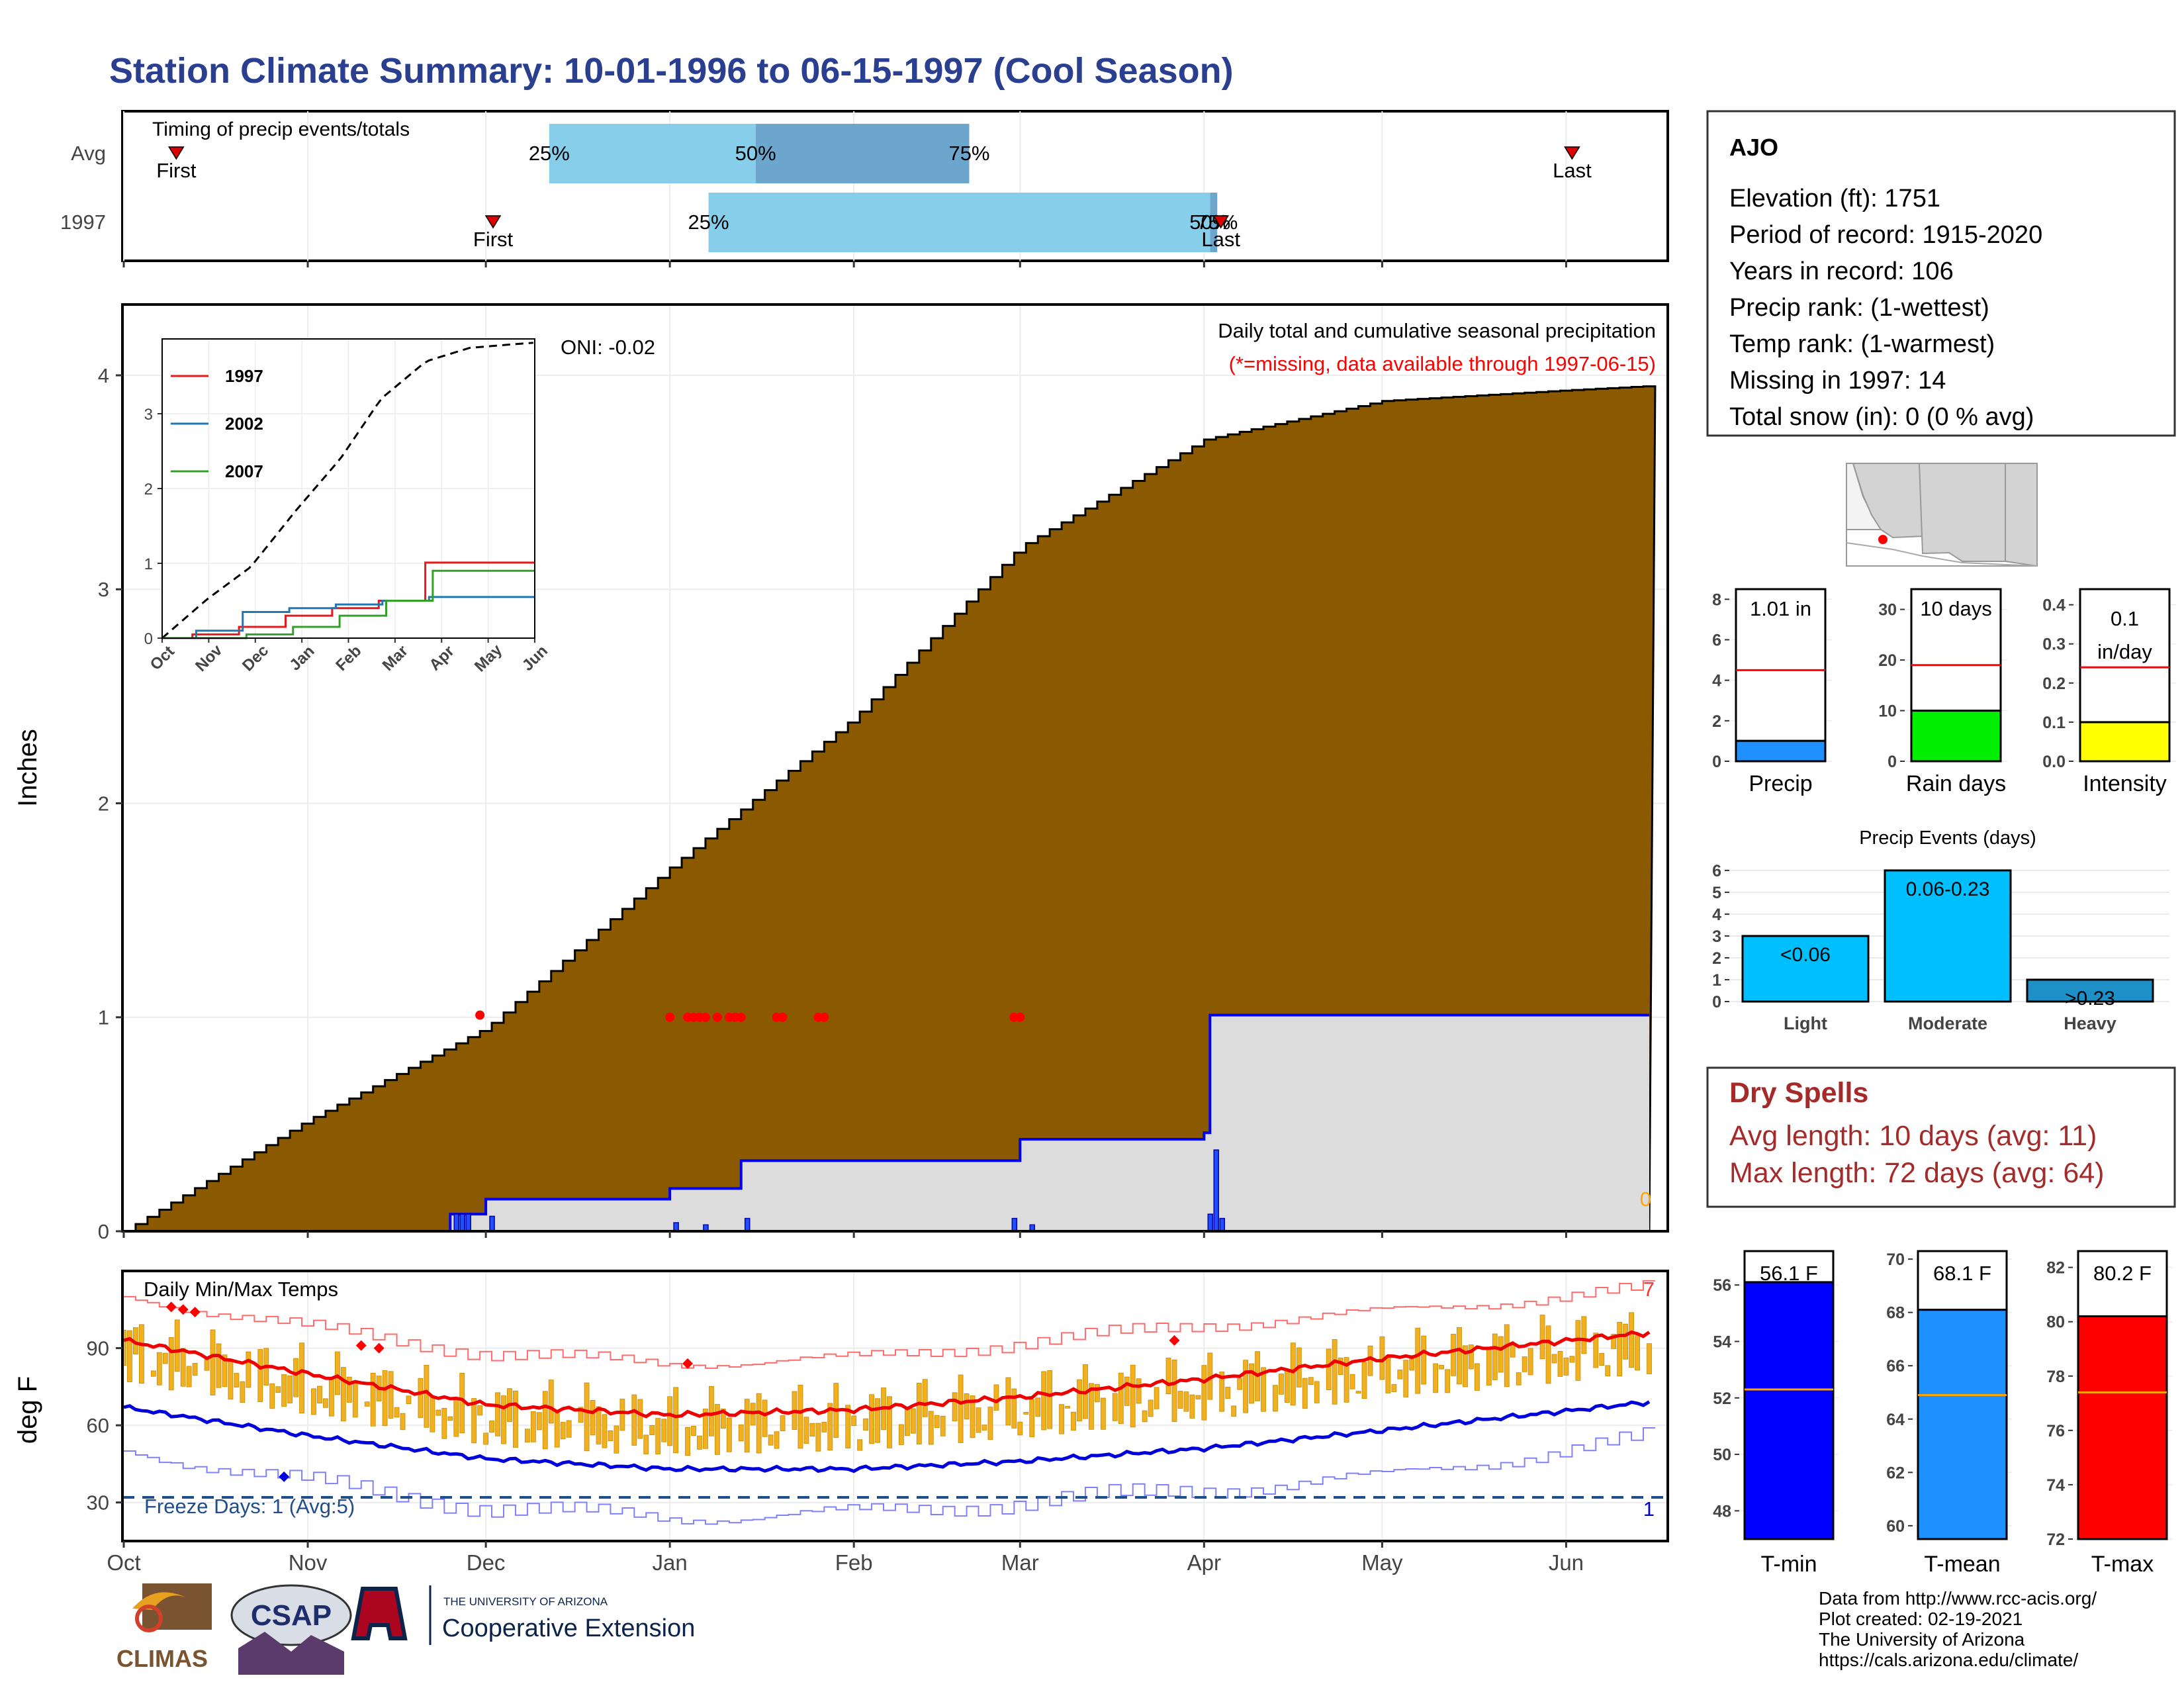 This screenshot has width=2184, height=1688. What do you see at coordinates (28, 768) in the screenshot?
I see `precip-y-label: Inches` at bounding box center [28, 768].